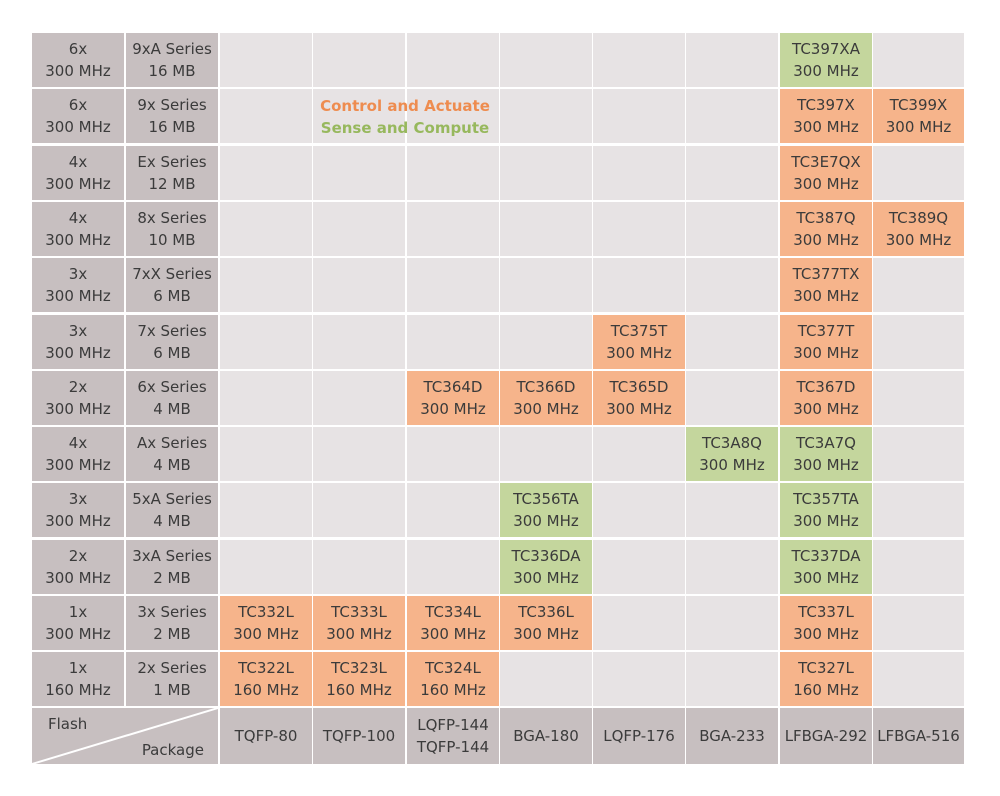 The height and width of the screenshot is (796, 1000). Describe the element at coordinates (826, 342) in the screenshot. I see `product-cell-tc377t: TC377T 300 MHz` at that location.